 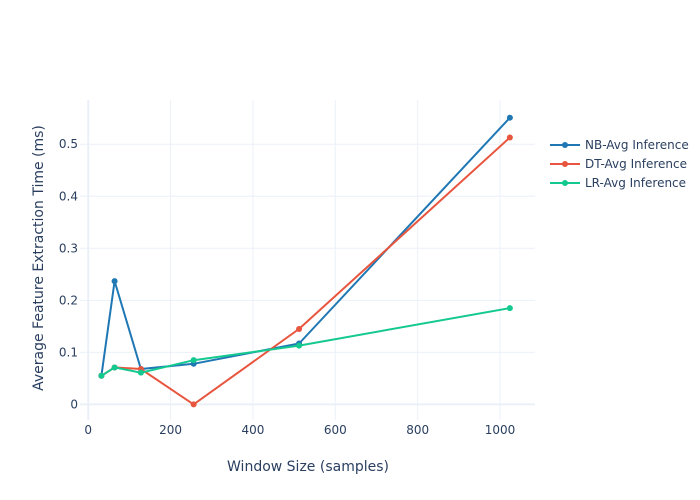 What do you see at coordinates (500, 430) in the screenshot?
I see `x-tick-label: 1000` at bounding box center [500, 430].